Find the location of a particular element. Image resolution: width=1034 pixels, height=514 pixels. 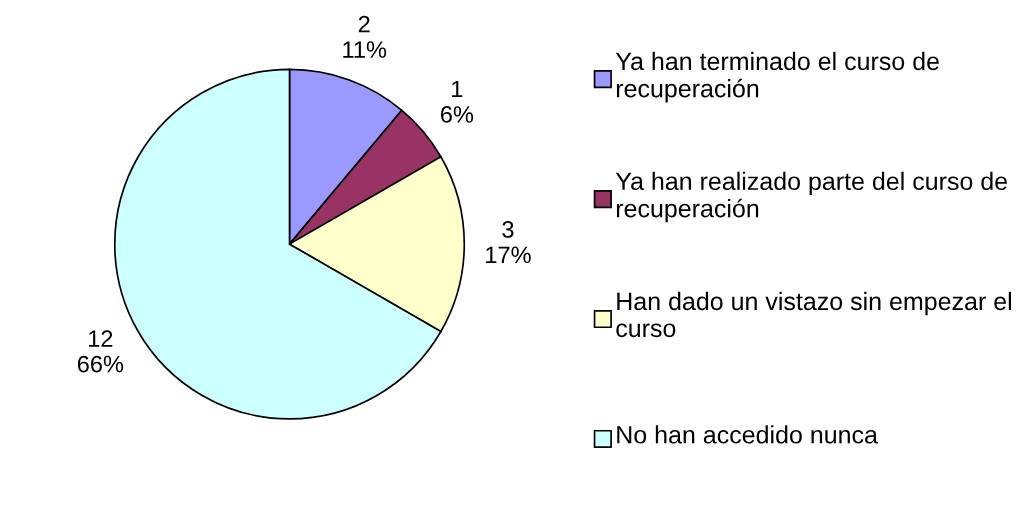

legend-label: Ya han terminado el curso de recuperación is located at coordinates (777, 77).